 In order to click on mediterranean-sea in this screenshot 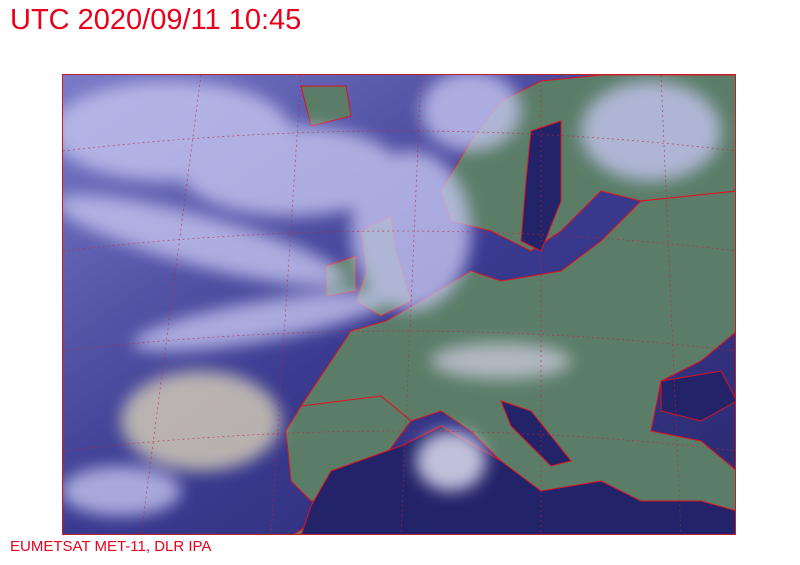, I will do `click(518, 479)`.